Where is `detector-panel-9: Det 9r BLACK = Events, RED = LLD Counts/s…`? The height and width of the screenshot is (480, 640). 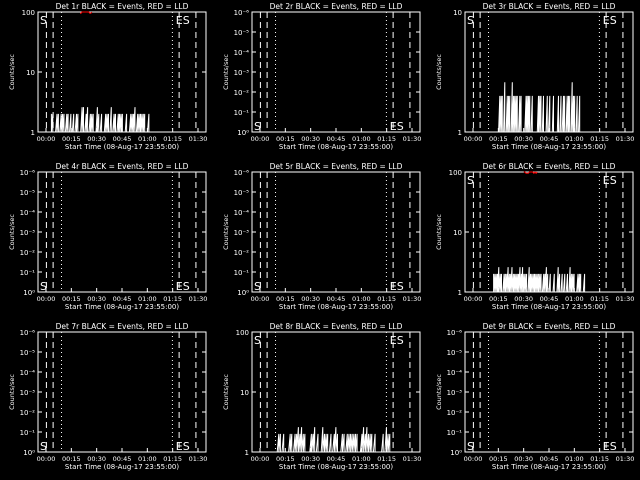 detector-panel-9: Det 9r BLACK = Events, RED = LLD Counts/s… is located at coordinates (534, 396).